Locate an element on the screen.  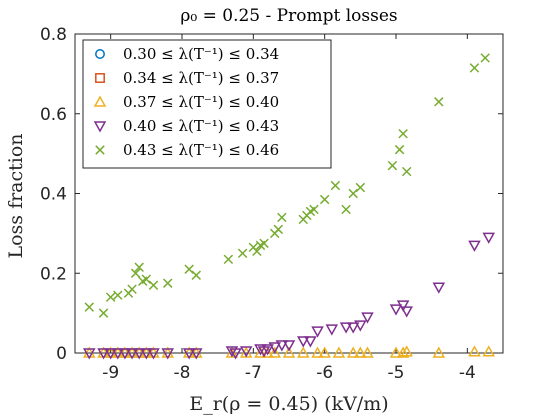
x-tick-label: -7 is located at coordinates (253, 373).